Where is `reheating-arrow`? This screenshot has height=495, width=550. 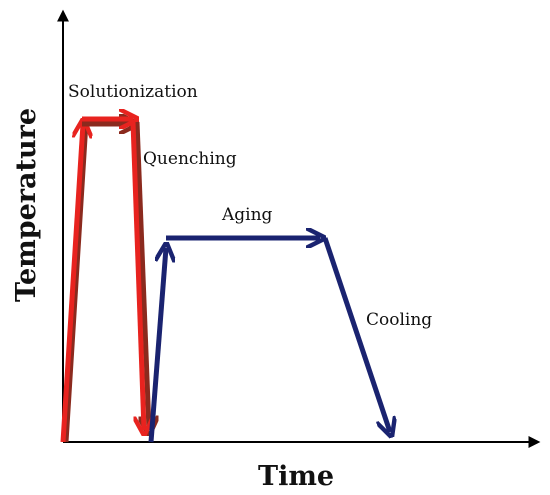 reheating-arrow is located at coordinates (157, 345).